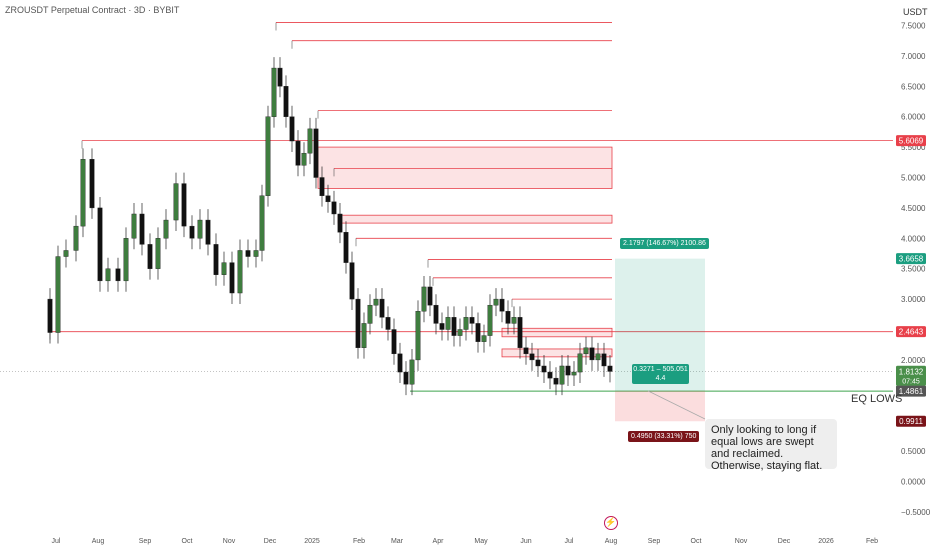 The image size is (932, 555). I want to click on price-label-text: 0.9911, so click(911, 421).